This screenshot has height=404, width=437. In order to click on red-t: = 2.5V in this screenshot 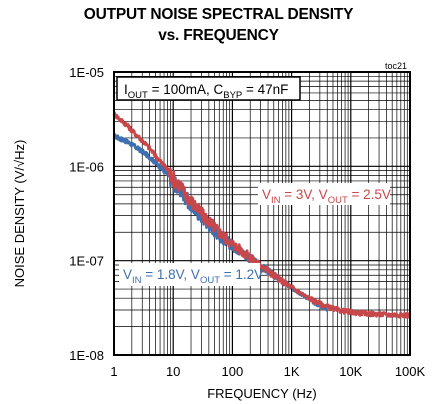, I will do `click(369, 194)`.